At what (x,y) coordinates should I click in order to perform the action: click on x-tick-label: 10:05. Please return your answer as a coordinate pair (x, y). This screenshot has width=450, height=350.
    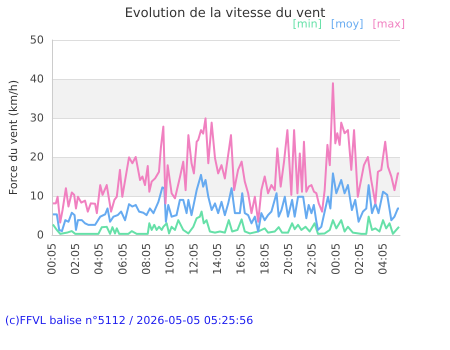
    Looking at the image, I should click on (170, 259).